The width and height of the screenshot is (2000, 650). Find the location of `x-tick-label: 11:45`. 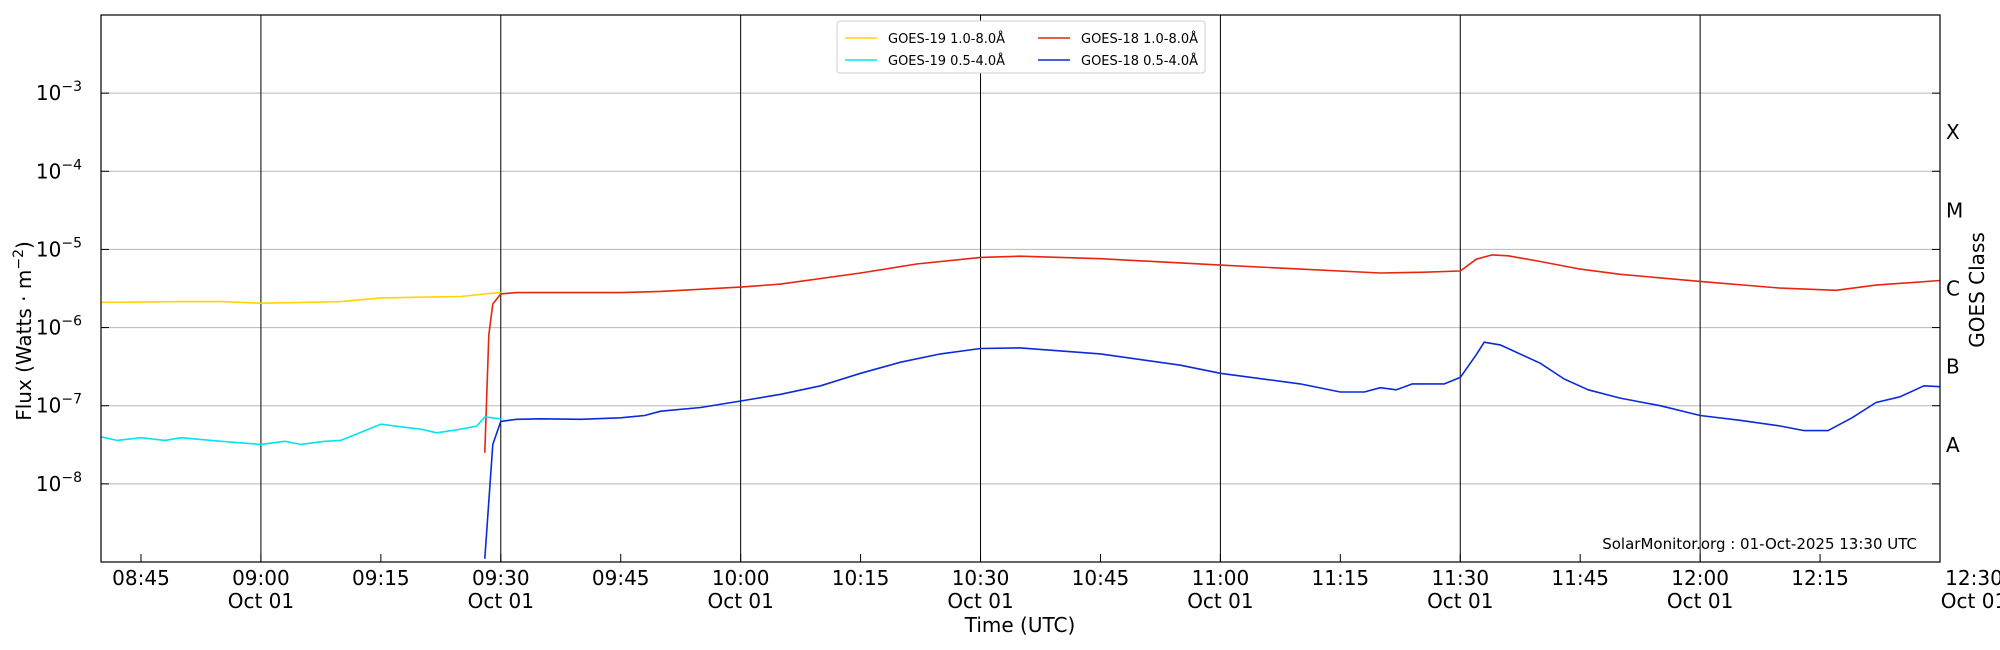

x-tick-label: 11:45 is located at coordinates (1580, 578).